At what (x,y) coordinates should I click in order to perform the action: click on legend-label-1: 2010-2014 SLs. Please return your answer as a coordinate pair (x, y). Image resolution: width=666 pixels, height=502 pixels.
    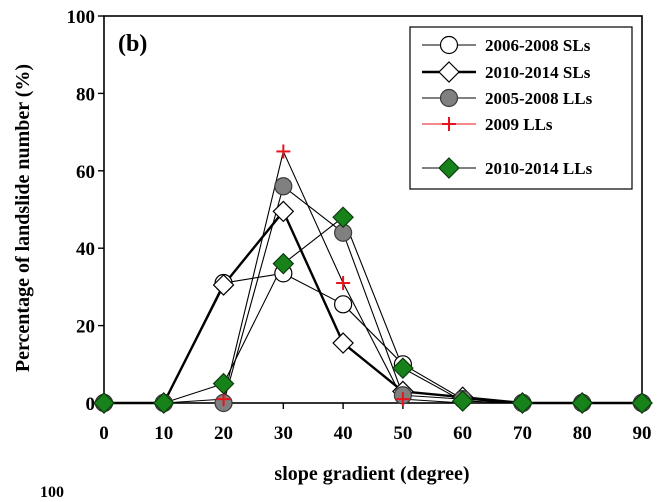
    Looking at the image, I should click on (538, 72).